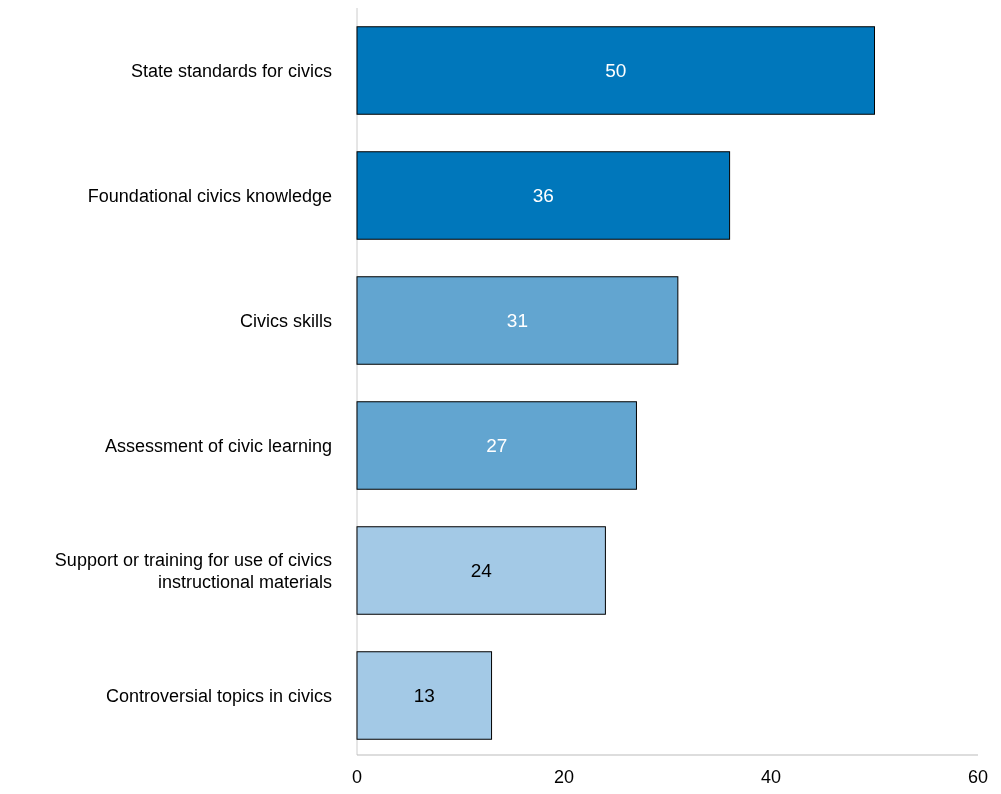 Image resolution: width=1001 pixels, height=794 pixels. What do you see at coordinates (218, 445) in the screenshot?
I see `y-tick-label: Assessment of civic learning` at bounding box center [218, 445].